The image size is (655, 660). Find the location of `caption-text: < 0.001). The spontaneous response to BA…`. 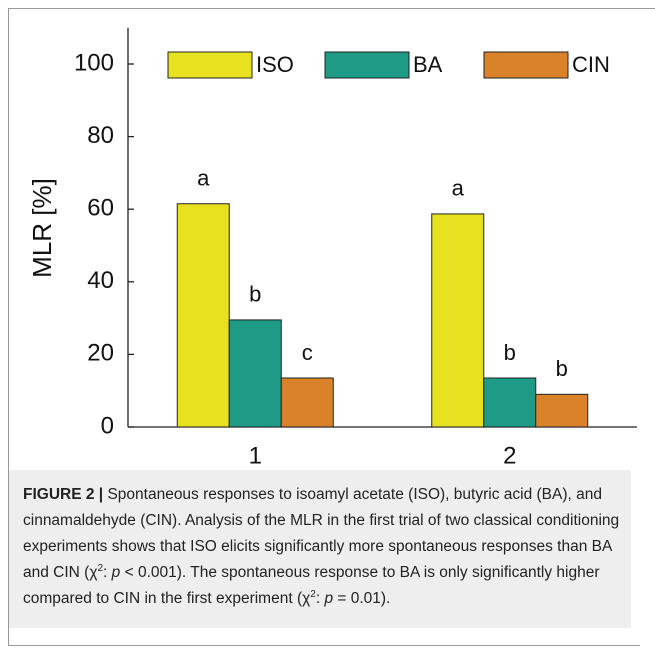

caption-text: < 0.001). The spontaneous response to BA… is located at coordinates (311, 585).